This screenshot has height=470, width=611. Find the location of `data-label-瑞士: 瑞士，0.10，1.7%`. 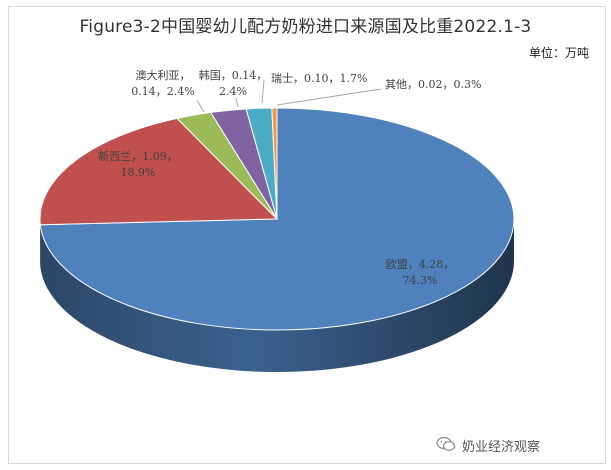

data-label-瑞士: 瑞士，0.10，1.7% is located at coordinates (319, 78).